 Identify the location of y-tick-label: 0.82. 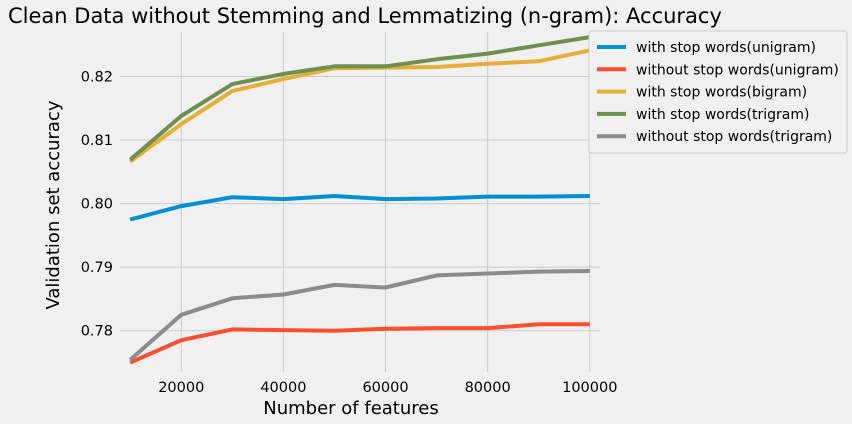
(97, 77).